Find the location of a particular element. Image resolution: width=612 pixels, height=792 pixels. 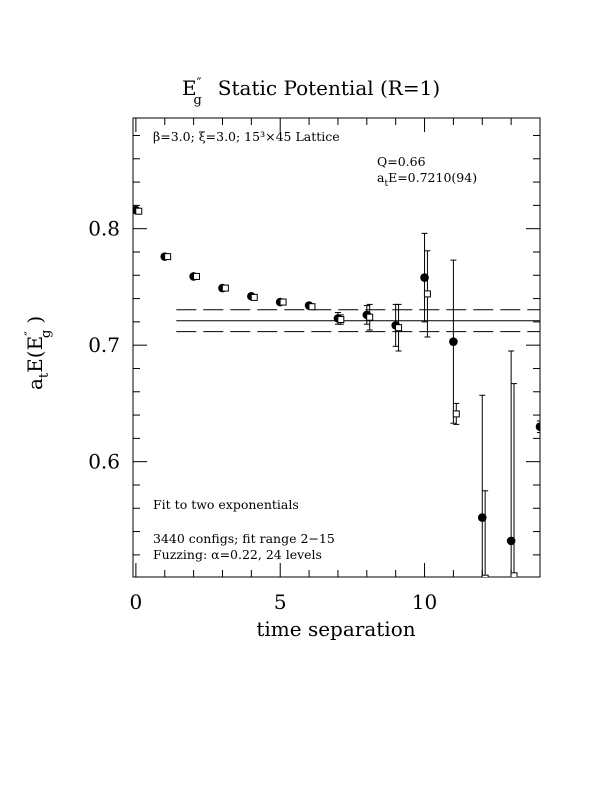

energy-annotation: atE=0.7210(94) is located at coordinates (427, 179).